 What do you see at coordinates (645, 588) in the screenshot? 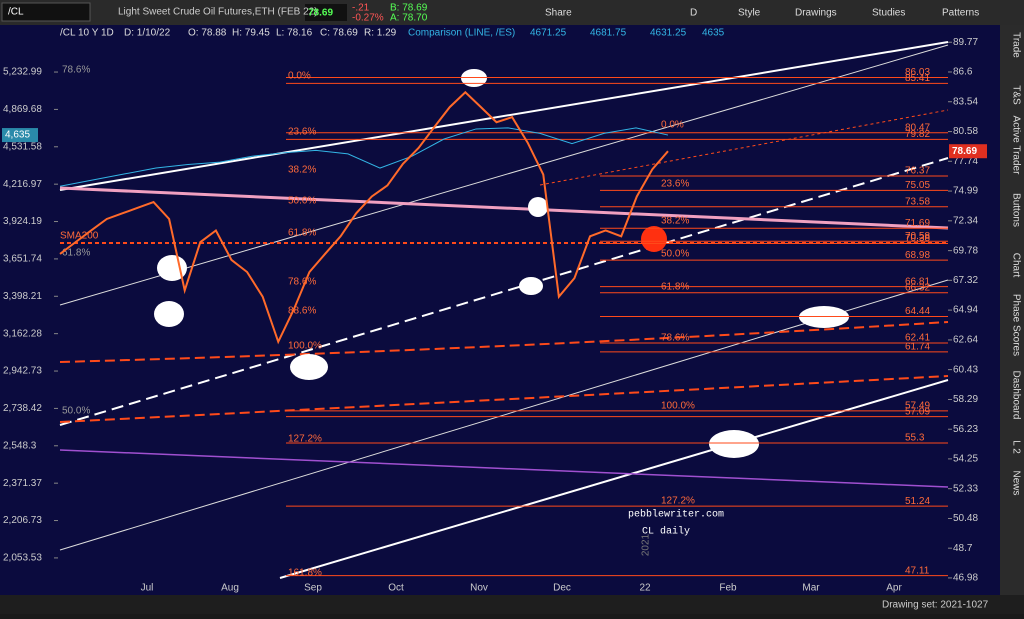
I see `x-tick-label: 22` at bounding box center [645, 588].